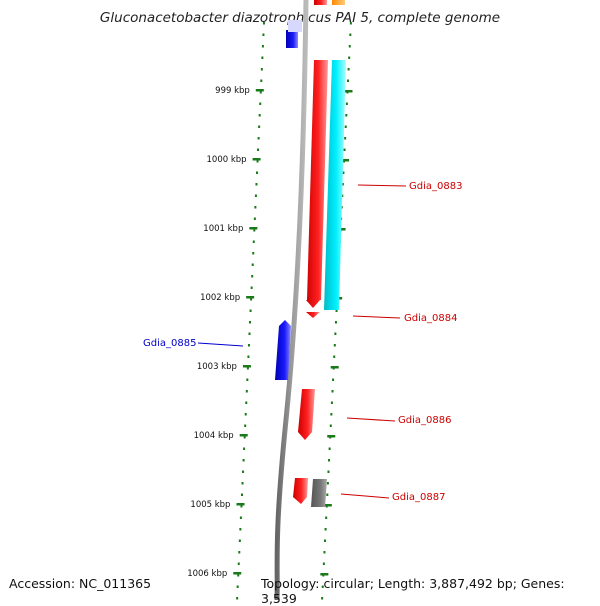  I want to click on gene-label-gdia-0883: Gdia_0883, so click(435, 186).